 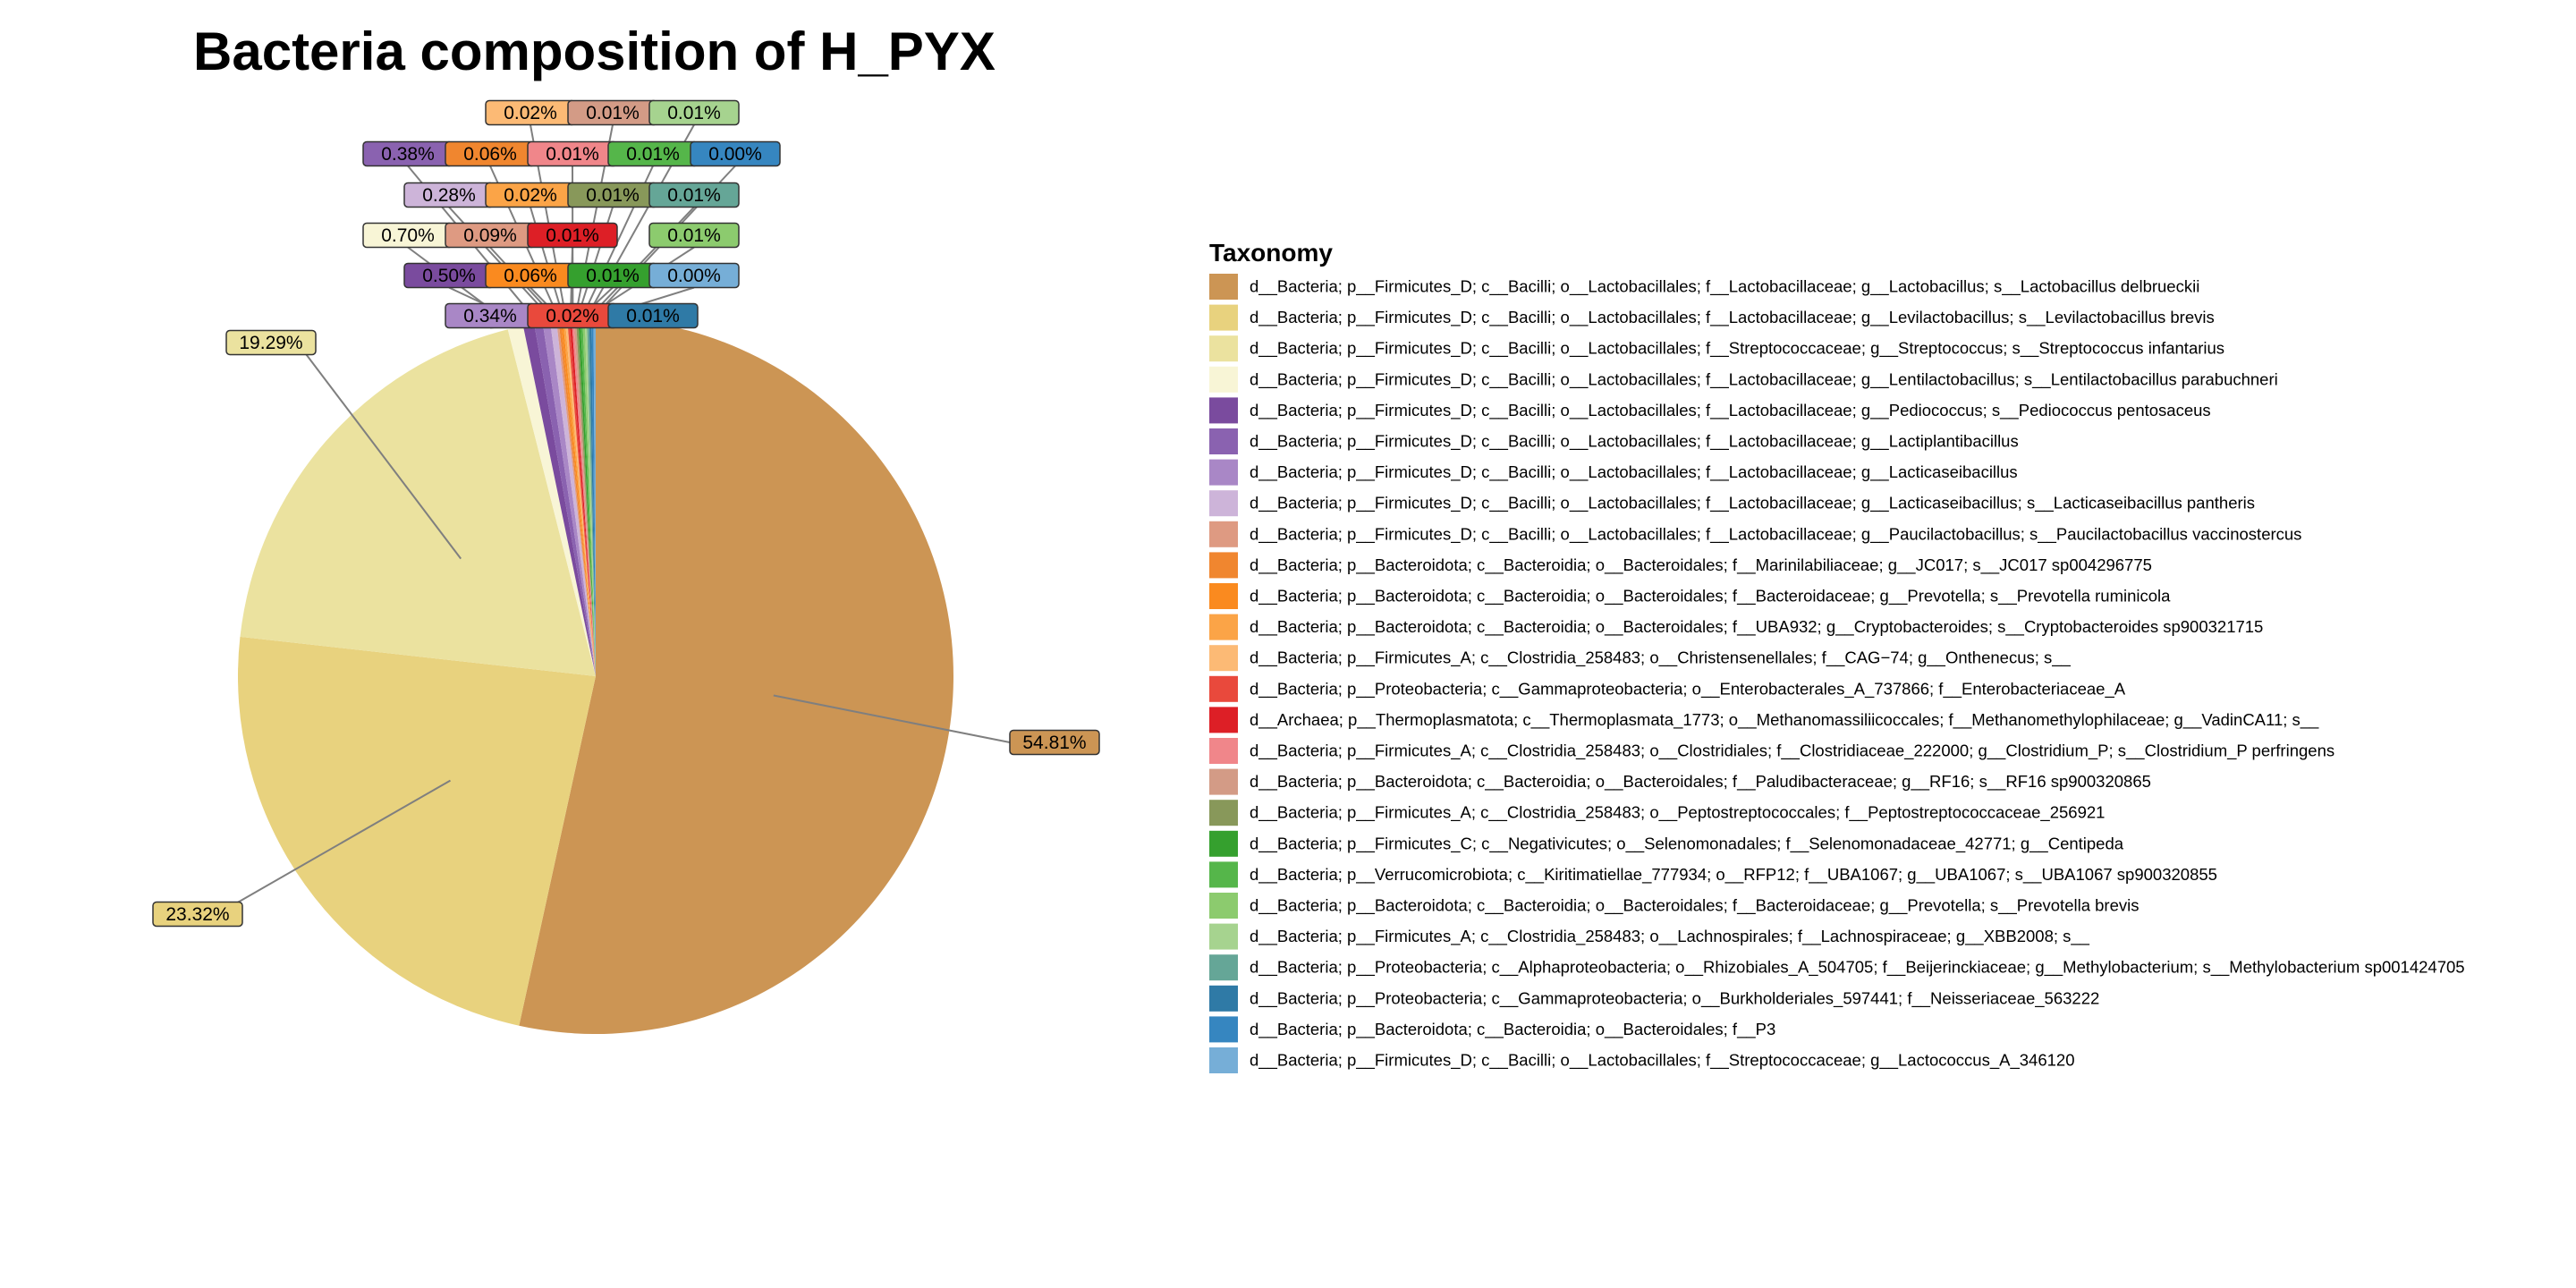 I want to click on slice-label: 0.70%, so click(x=408, y=235).